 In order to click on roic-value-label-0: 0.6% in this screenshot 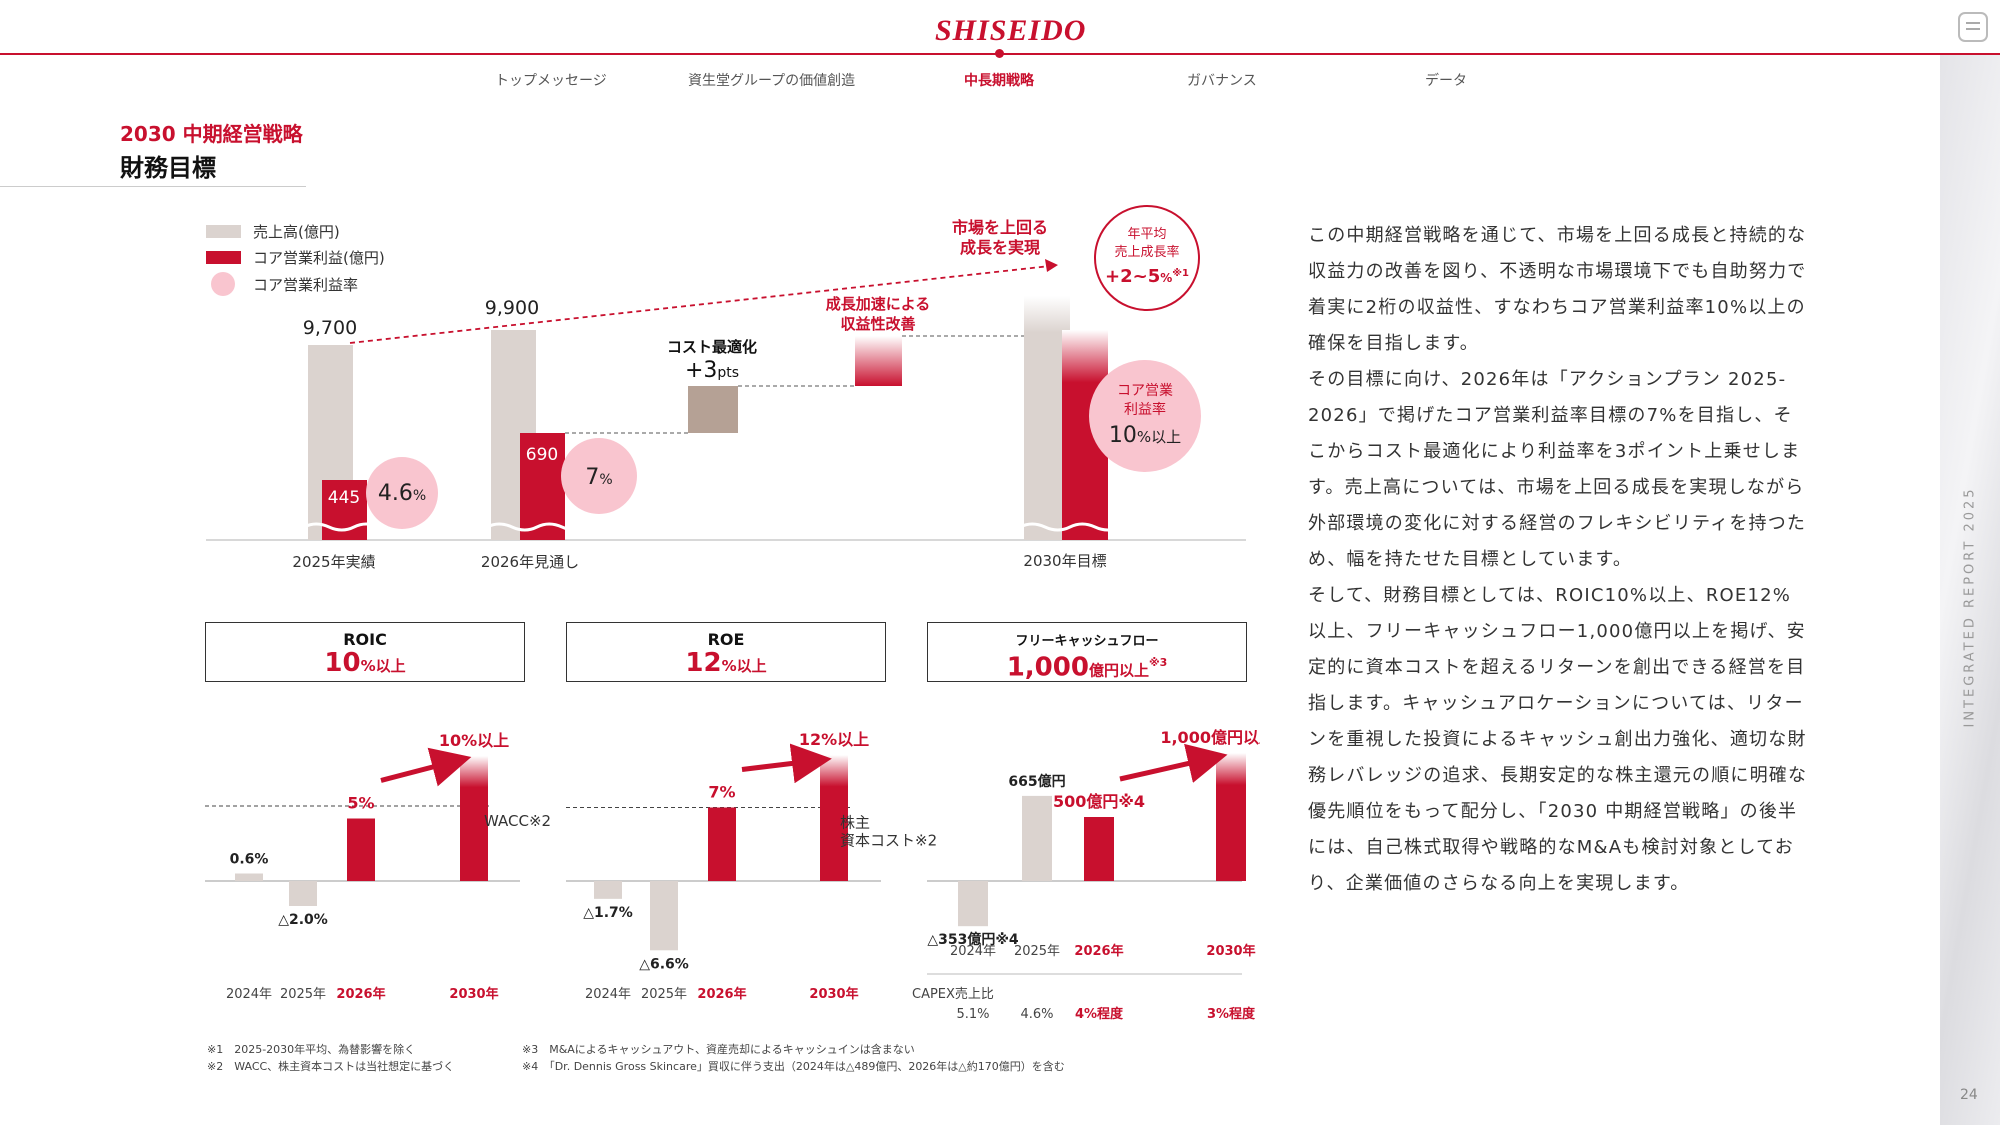, I will do `click(249, 860)`.